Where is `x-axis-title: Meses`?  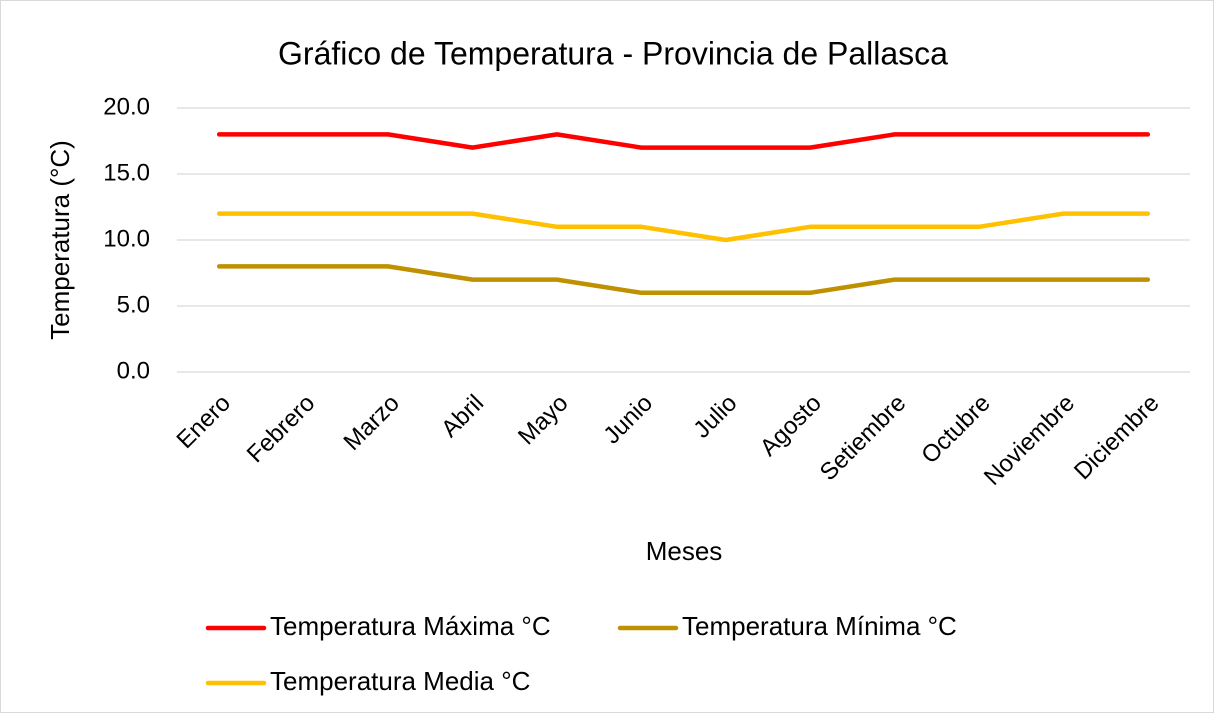 x-axis-title: Meses is located at coordinates (684, 551).